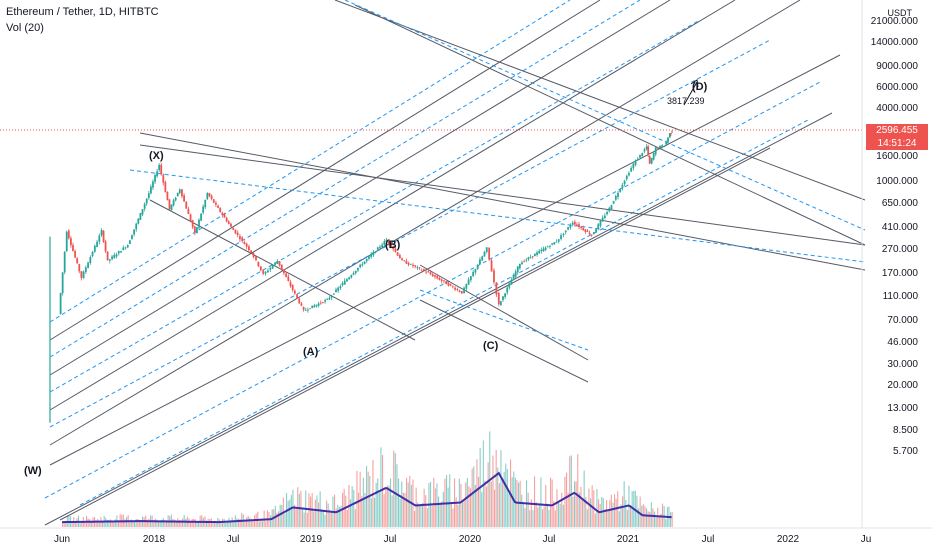 The height and width of the screenshot is (550, 932). Describe the element at coordinates (491, 346) in the screenshot. I see `wave-label-c: (C)` at that location.